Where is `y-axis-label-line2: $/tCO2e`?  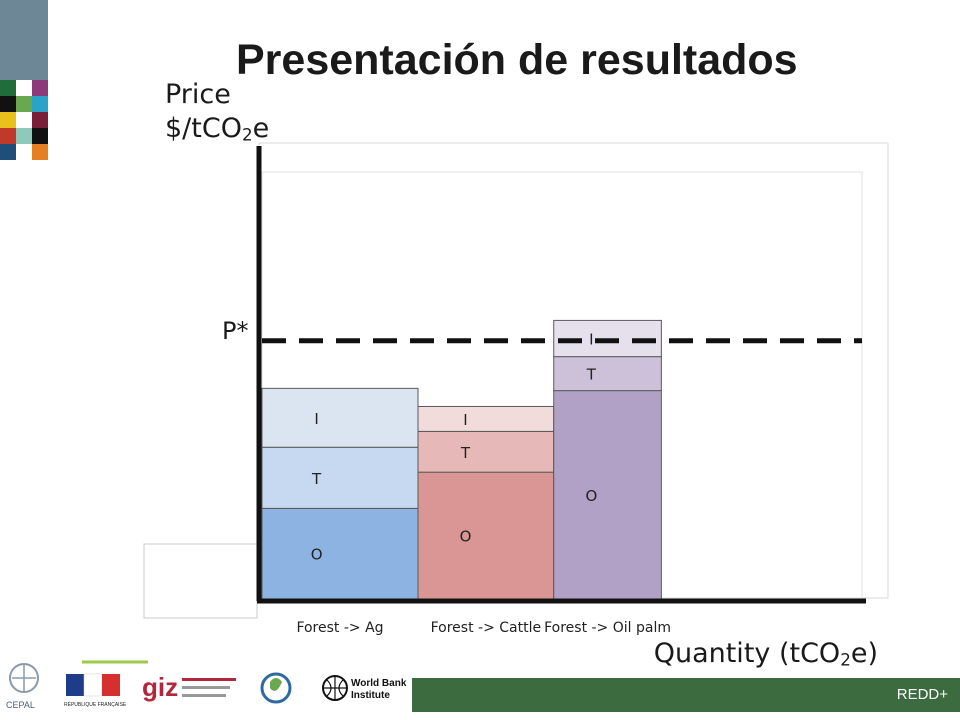 y-axis-label-line2: $/tCO2e is located at coordinates (217, 129).